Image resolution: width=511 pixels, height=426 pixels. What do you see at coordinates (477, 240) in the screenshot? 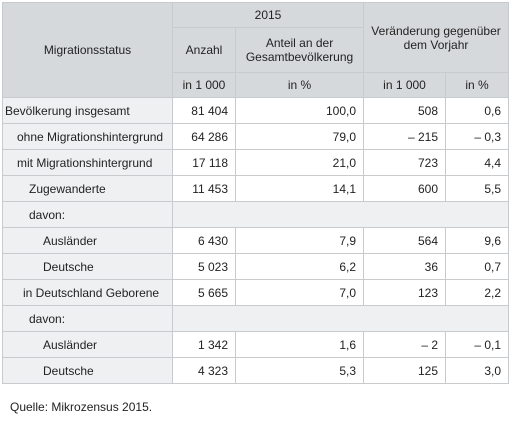
I see `value-cell: 9,6` at bounding box center [477, 240].